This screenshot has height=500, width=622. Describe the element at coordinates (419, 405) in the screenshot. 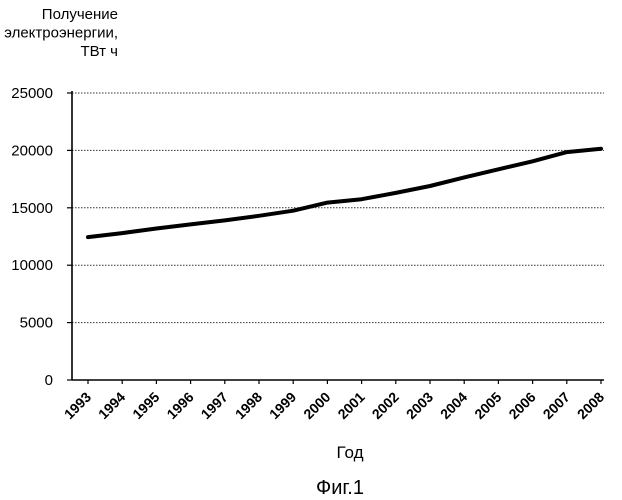

I see `x-tick-label: 2003` at that location.